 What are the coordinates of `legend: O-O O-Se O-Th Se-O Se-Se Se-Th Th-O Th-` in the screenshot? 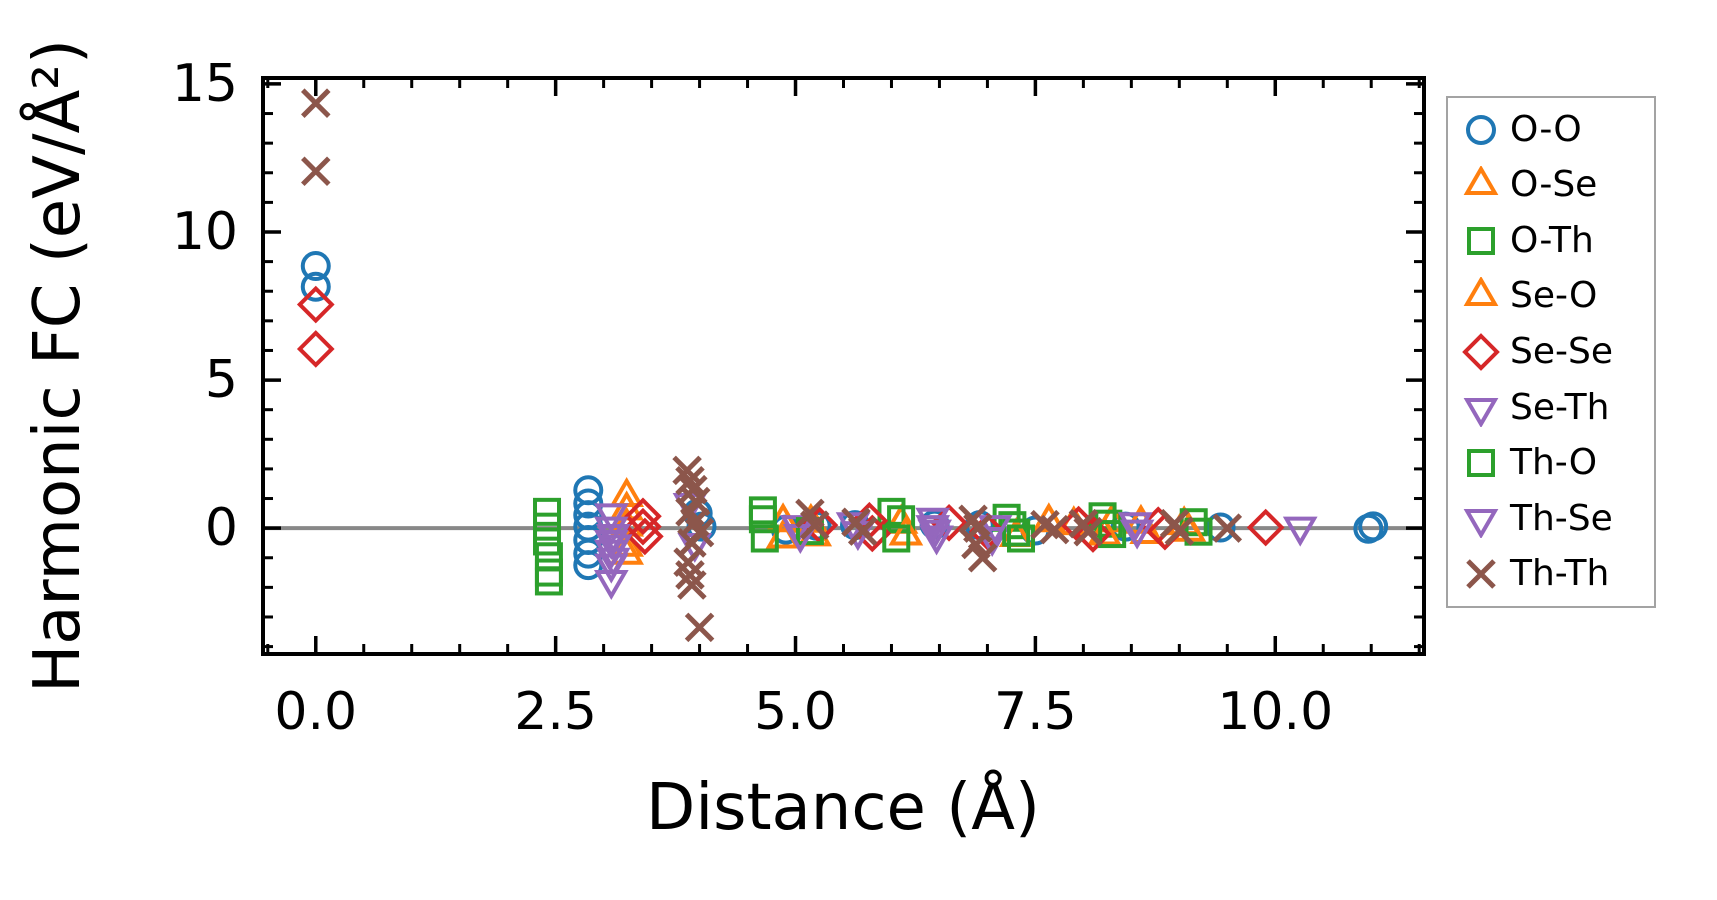 It's located at (1551, 352).